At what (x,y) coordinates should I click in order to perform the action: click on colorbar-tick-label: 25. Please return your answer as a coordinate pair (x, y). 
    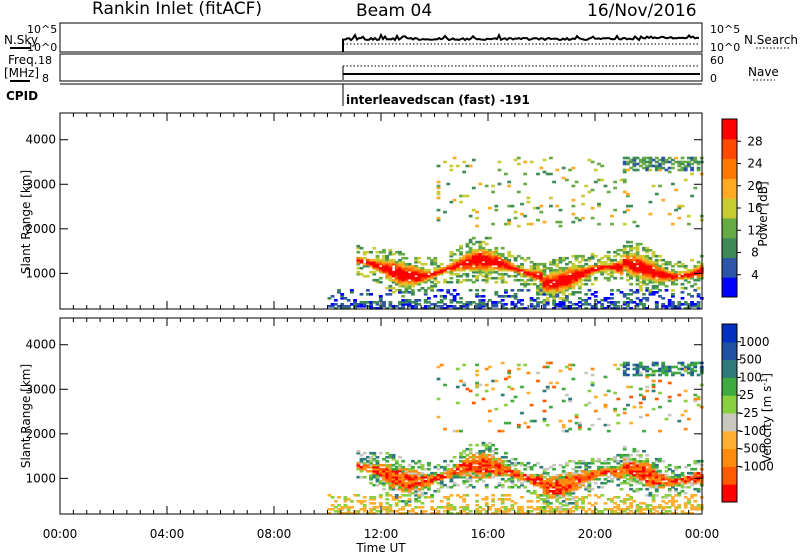
    Looking at the image, I should click on (746, 395).